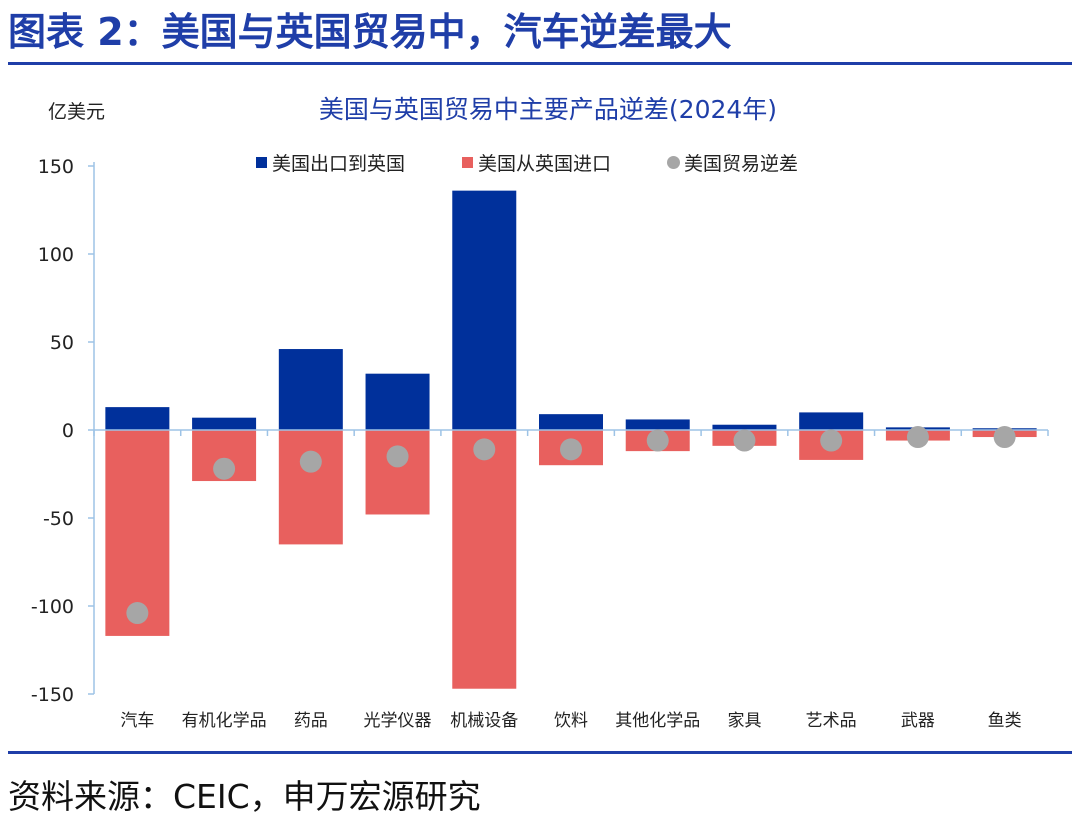 Image resolution: width=1080 pixels, height=825 pixels. What do you see at coordinates (657, 721) in the screenshot?
I see `x-tick-label: 其他化学品` at bounding box center [657, 721].